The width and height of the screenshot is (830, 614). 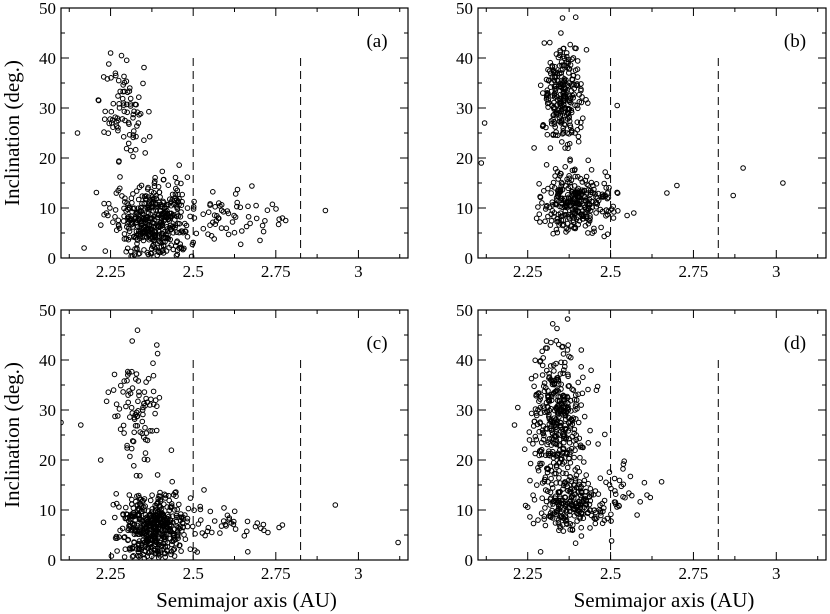 What do you see at coordinates (111, 271) in the screenshot?
I see `x-tick-label: 2.25` at bounding box center [111, 271].